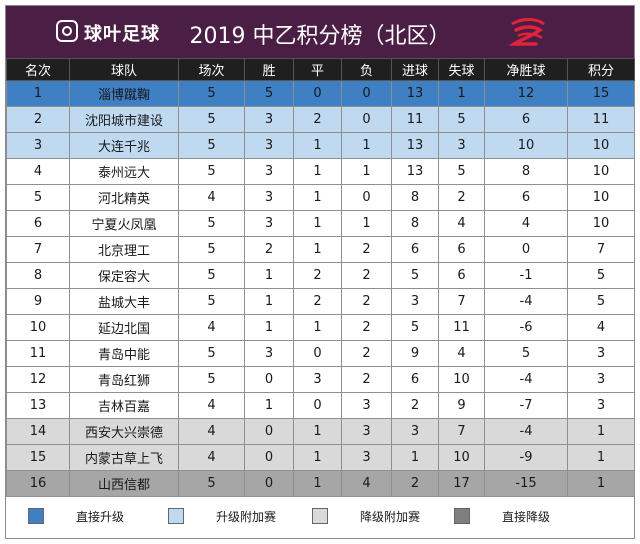  Describe the element at coordinates (124, 93) in the screenshot. I see `cell-team: 淄博蹴鞠` at that location.